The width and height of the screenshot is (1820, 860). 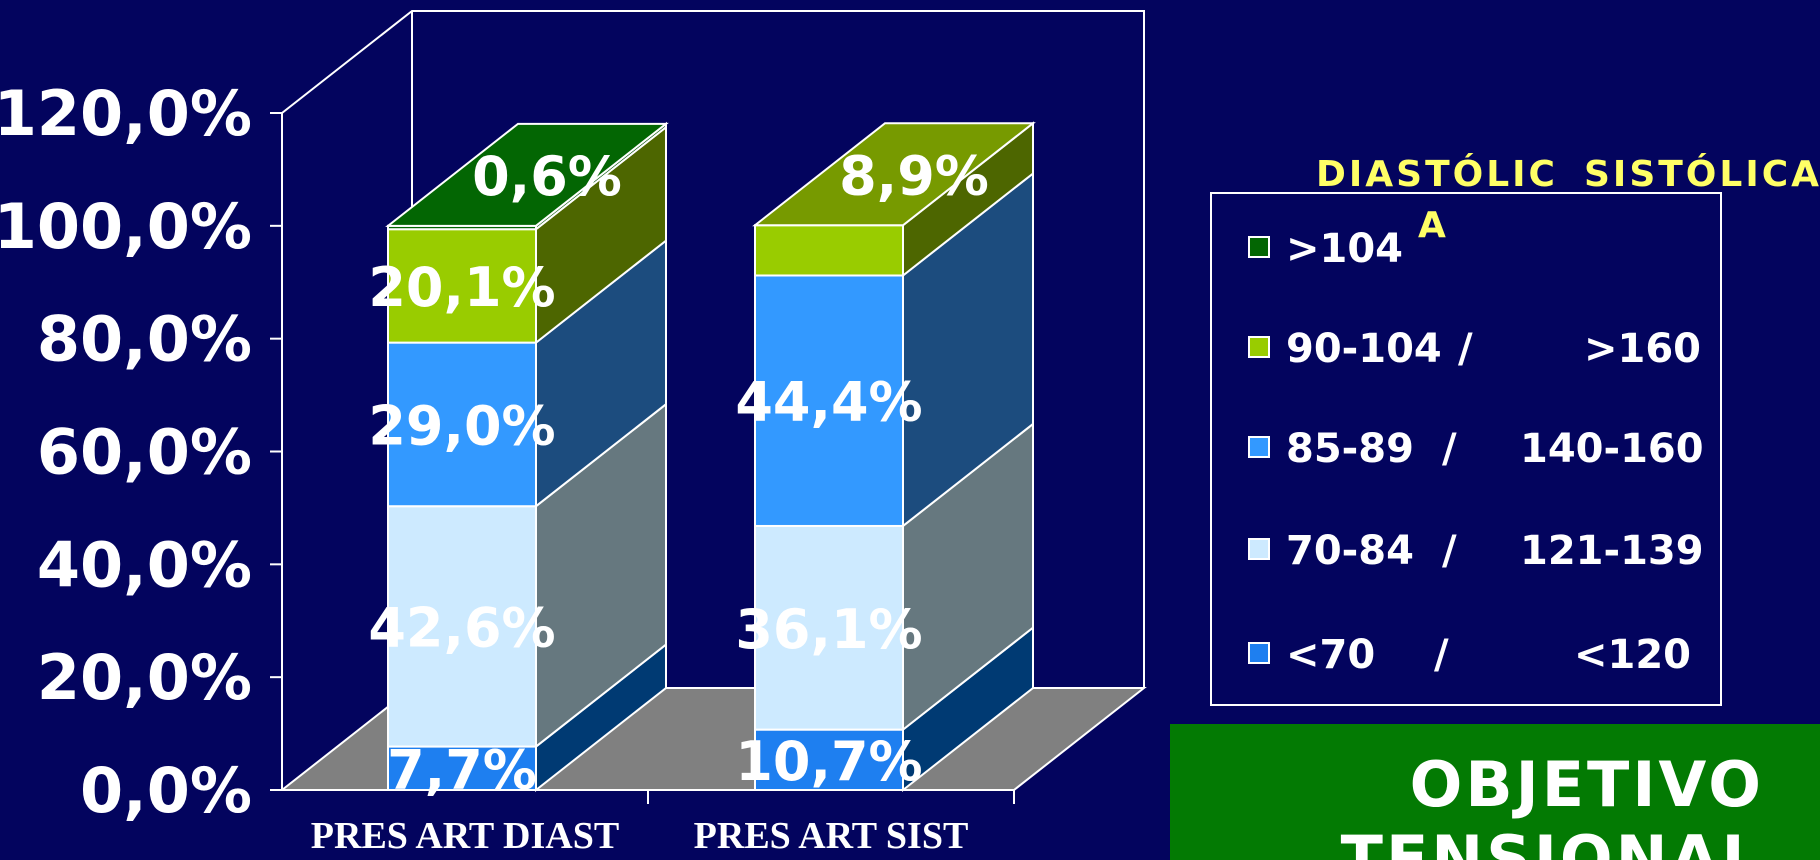 What do you see at coordinates (1643, 349) in the screenshot?
I see `legend-sistolic-label: >160` at bounding box center [1643, 349].